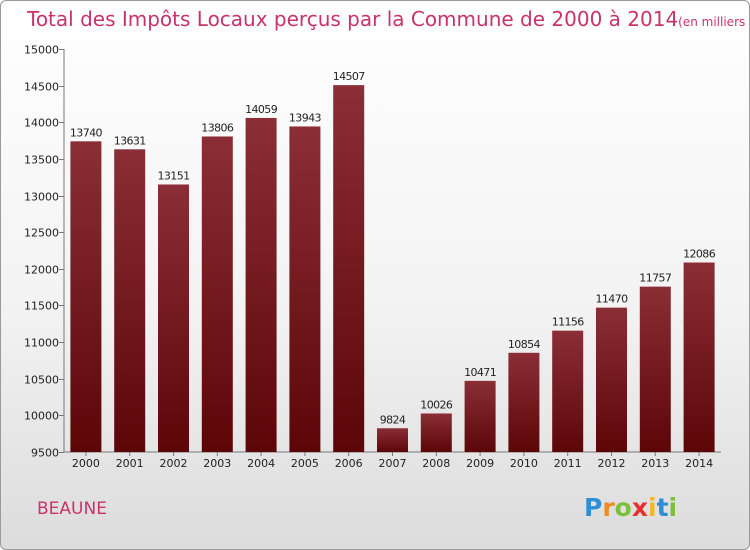 This screenshot has width=750, height=550. I want to click on bar-value-label: 12086, so click(699, 254).